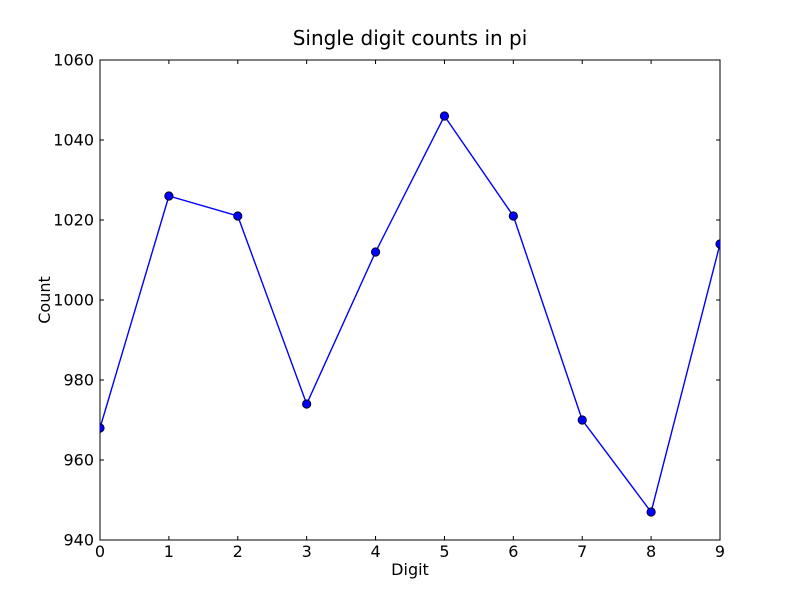 The width and height of the screenshot is (800, 600). I want to click on y-tick-label: 1020, so click(73, 220).